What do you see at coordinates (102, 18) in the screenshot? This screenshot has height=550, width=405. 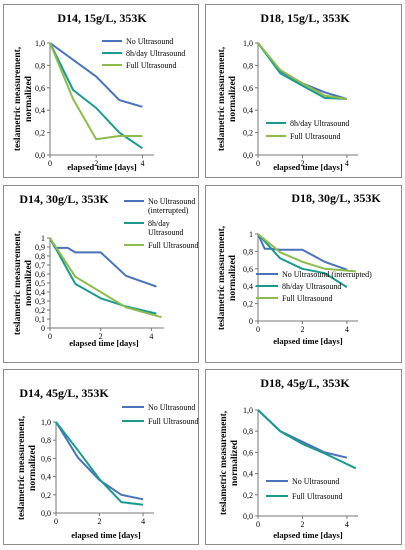 I see `chart-title: D14, 15g/L, 353K` at bounding box center [102, 18].